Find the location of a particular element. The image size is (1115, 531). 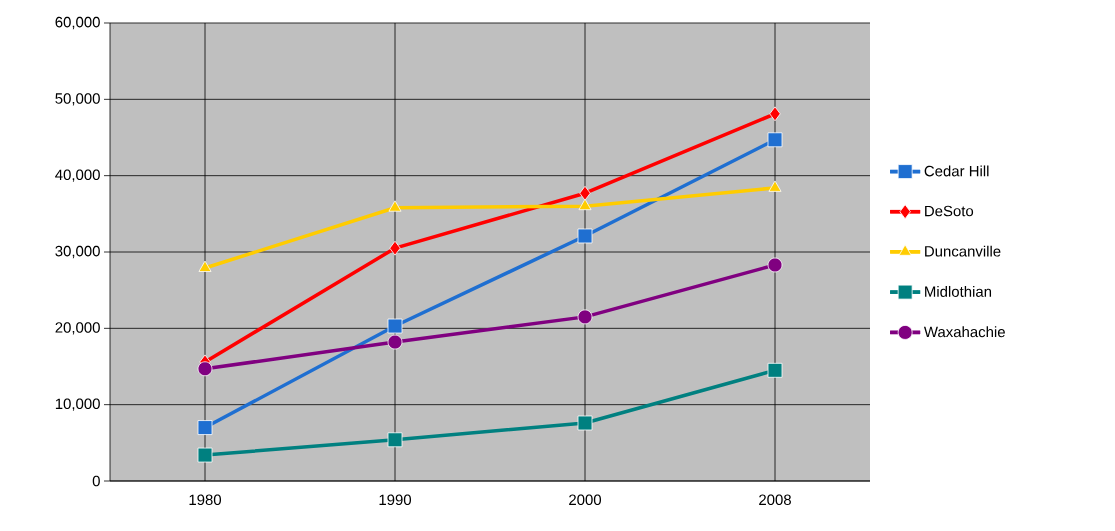

y-tick-label: 20,000 is located at coordinates (77, 328).